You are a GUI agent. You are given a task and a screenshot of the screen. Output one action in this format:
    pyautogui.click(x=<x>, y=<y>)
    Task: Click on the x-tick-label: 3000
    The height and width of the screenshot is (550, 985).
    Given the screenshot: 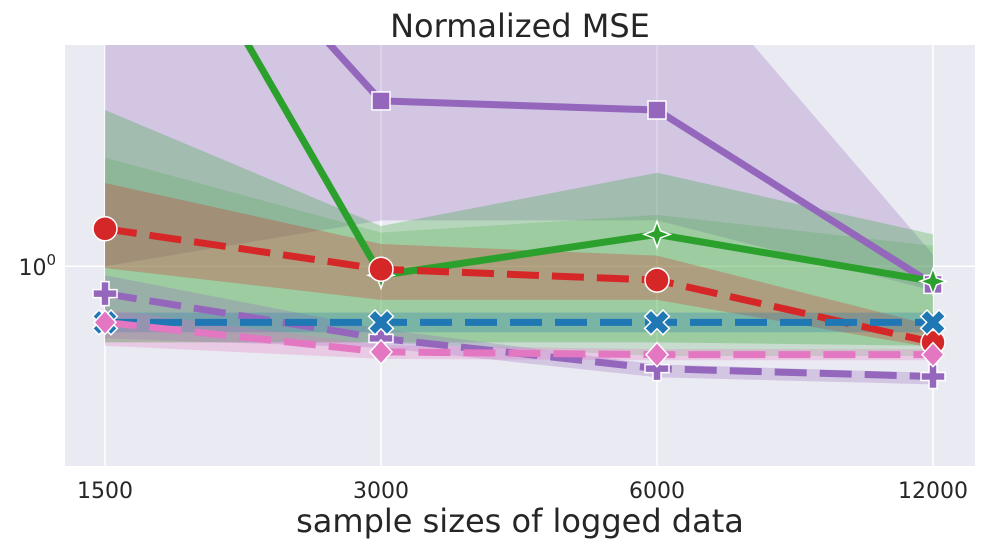 What is the action you would take?
    pyautogui.click(x=381, y=491)
    